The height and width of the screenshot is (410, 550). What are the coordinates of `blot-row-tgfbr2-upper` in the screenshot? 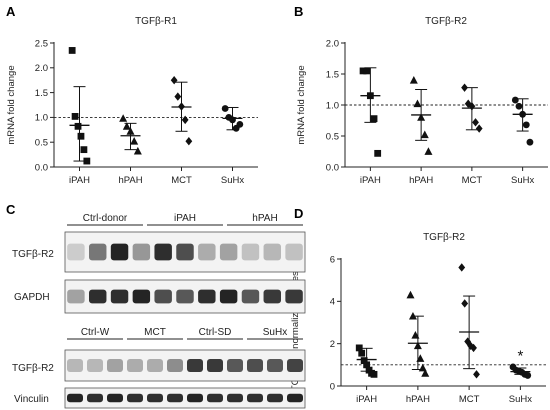 It's located at (185, 252).